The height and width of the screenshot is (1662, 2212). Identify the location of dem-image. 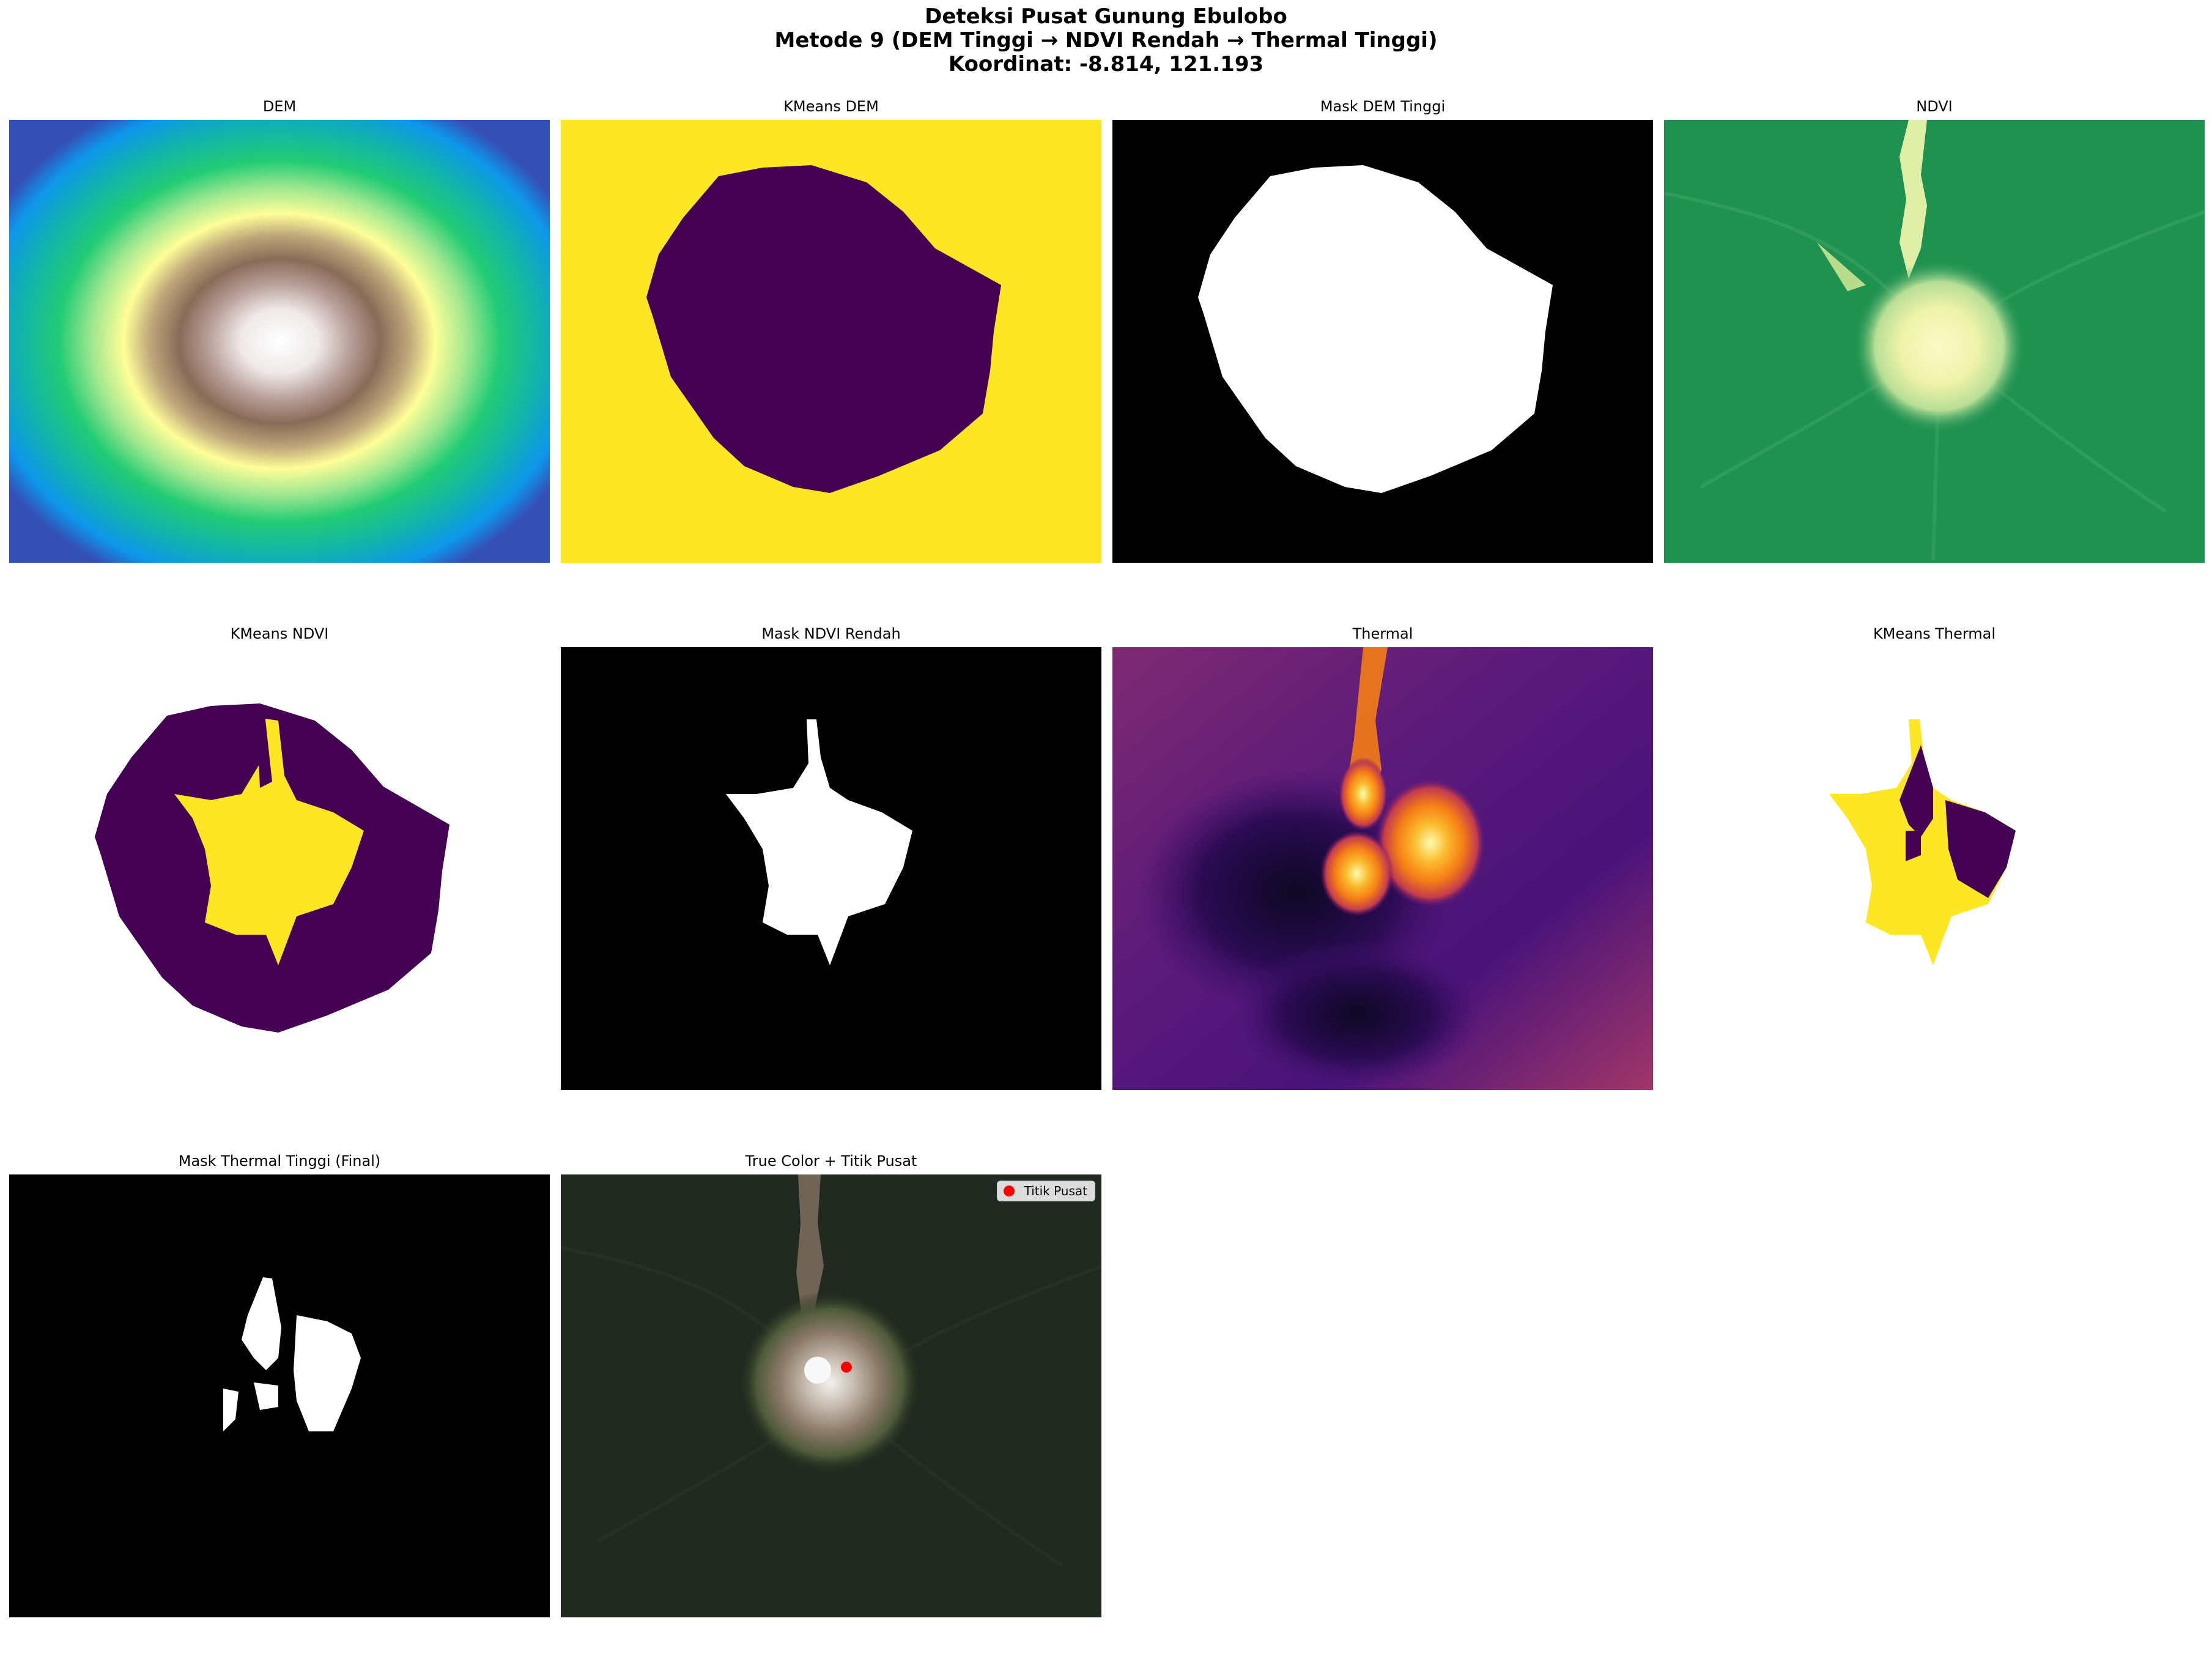
(279, 341).